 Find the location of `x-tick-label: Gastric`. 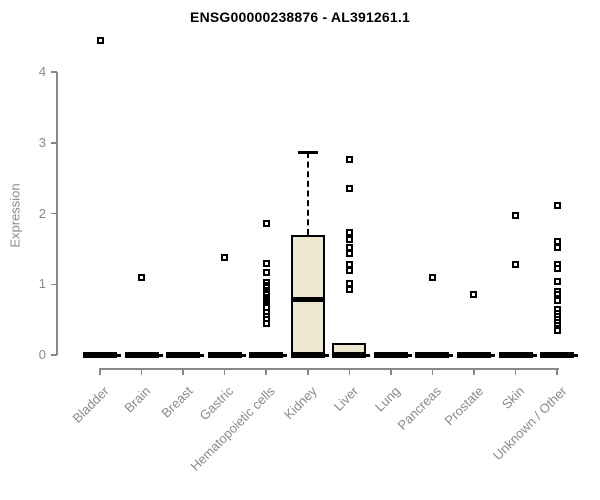

x-tick-label: Gastric is located at coordinates (216, 403).